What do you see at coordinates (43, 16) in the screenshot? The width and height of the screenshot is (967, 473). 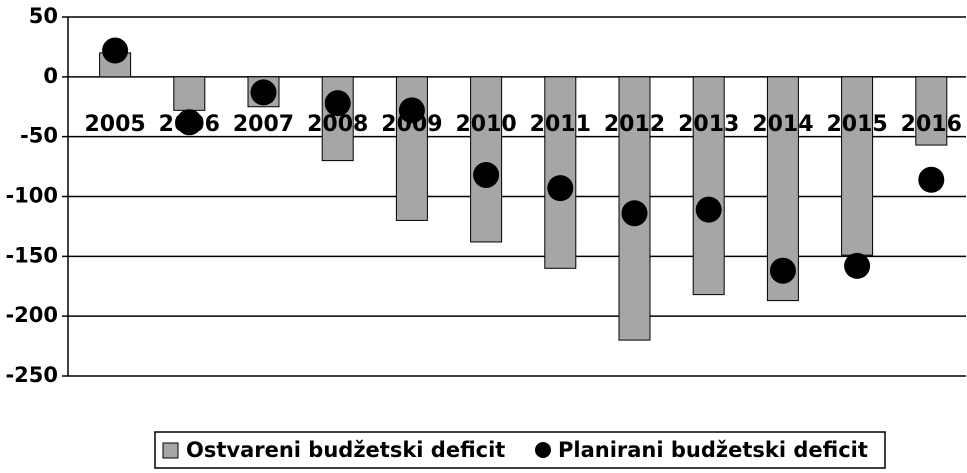 I see `y-tick-label: 50` at bounding box center [43, 16].